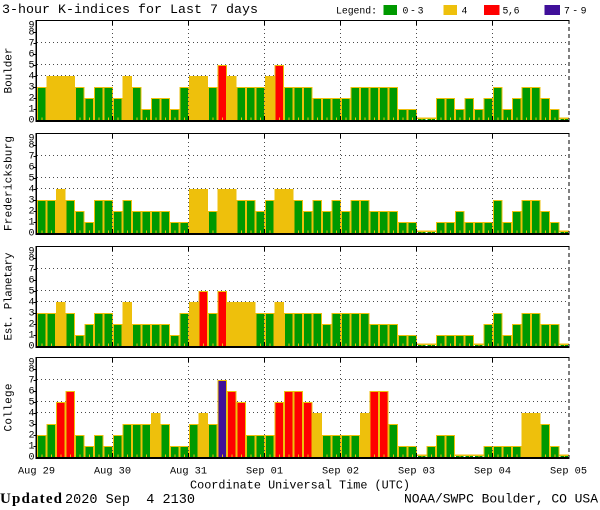 The height and width of the screenshot is (510, 600). Describe the element at coordinates (356, 11) in the screenshot. I see `svg-text: Legend:` at that location.